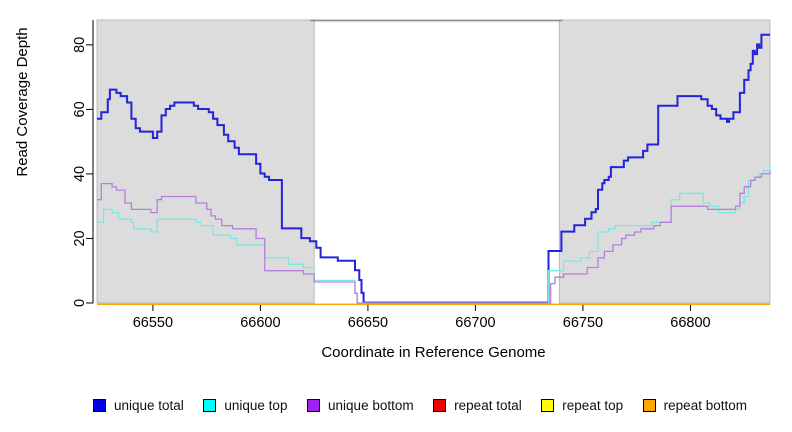 The image size is (792, 432). I want to click on y-tick-label: 60, so click(80, 109).